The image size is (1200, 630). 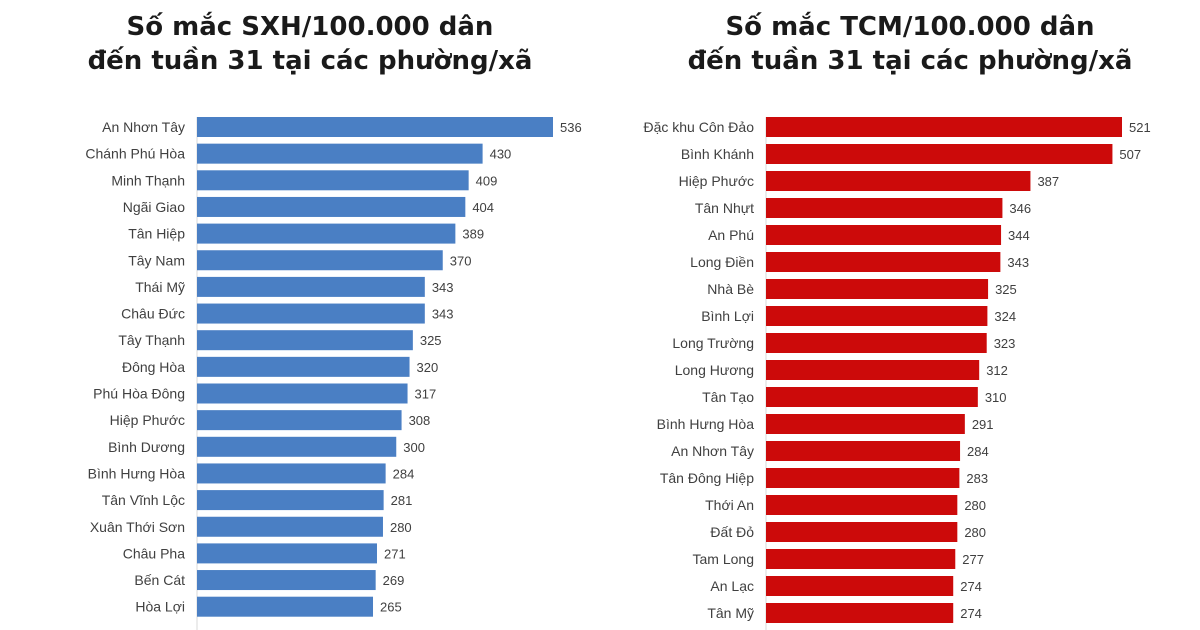 What do you see at coordinates (151, 340) in the screenshot?
I see `left-category-label: Tây Thạnh` at bounding box center [151, 340].